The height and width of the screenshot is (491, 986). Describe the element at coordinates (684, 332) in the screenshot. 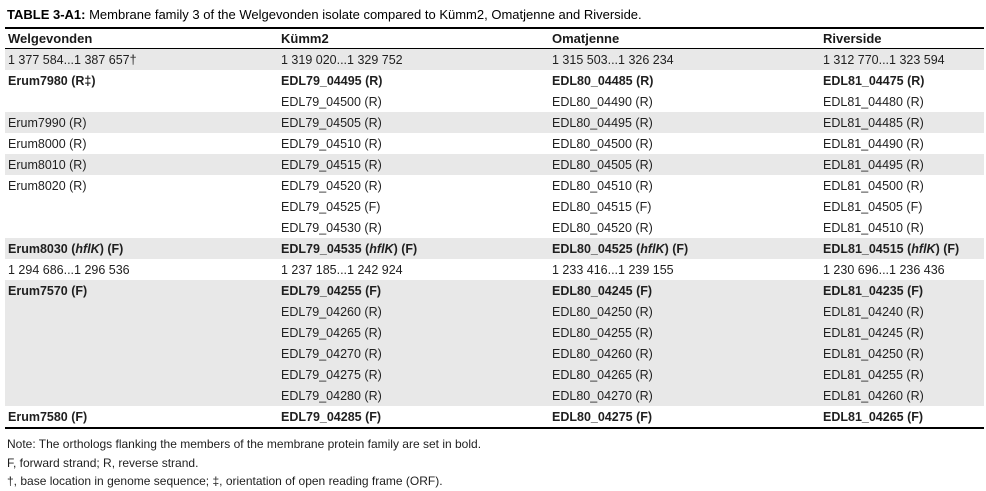

I see `gene-id-cell: EDL80_04255 (R)` at that location.